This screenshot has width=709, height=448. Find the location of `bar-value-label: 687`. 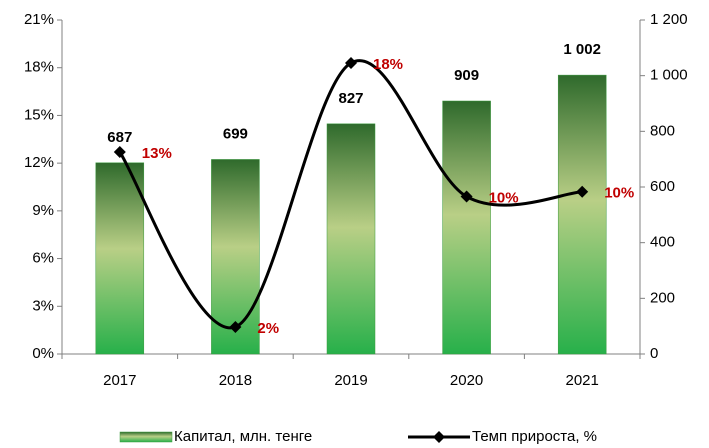

bar-value-label: 687 is located at coordinates (119, 137).